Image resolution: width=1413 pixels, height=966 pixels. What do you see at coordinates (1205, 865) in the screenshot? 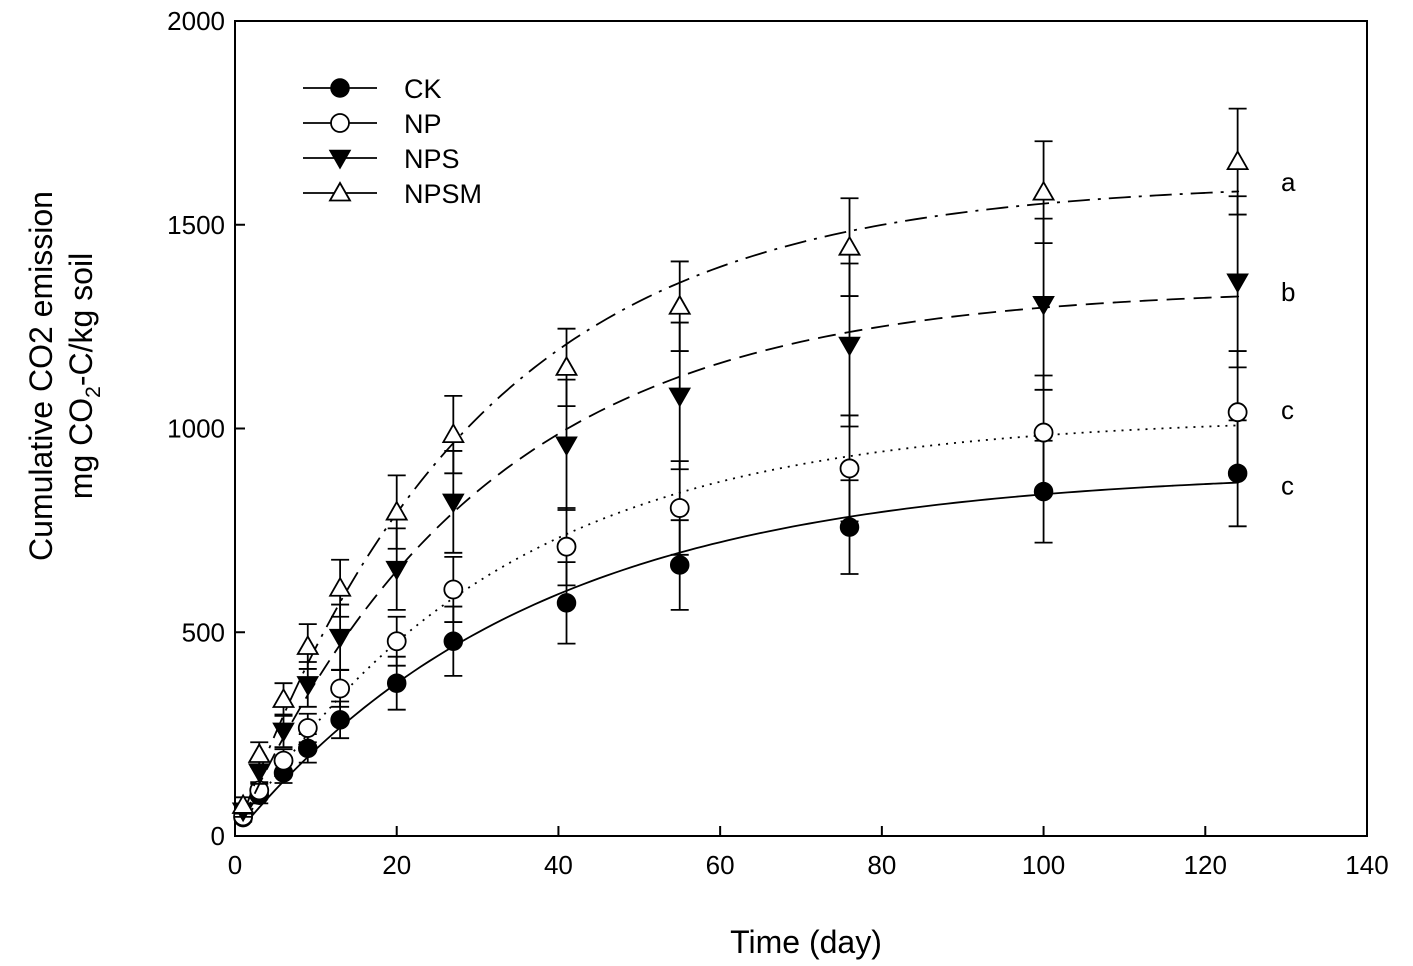
I see `x-tick-label: 120` at bounding box center [1205, 865].